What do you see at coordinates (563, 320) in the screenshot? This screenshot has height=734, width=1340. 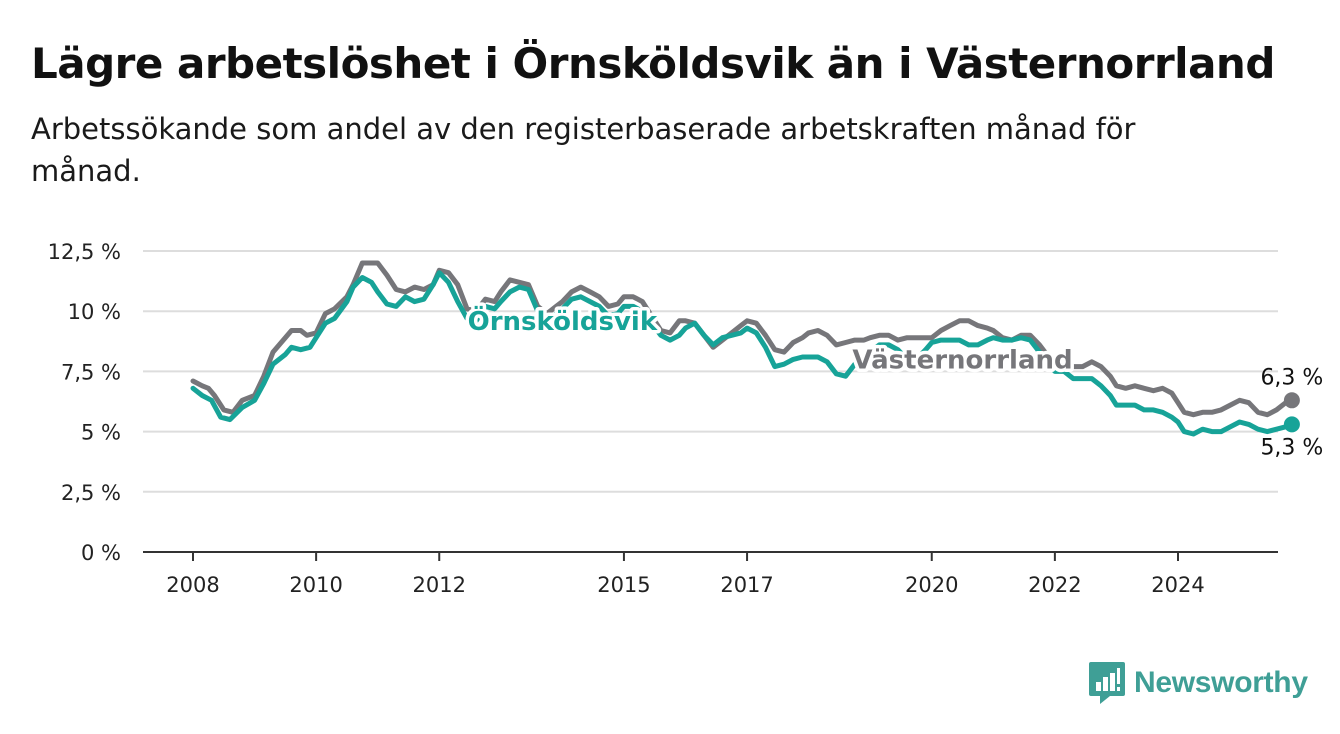 I see `series-label-ornskoldsvik: Örnsköldsvik` at bounding box center [563, 320].